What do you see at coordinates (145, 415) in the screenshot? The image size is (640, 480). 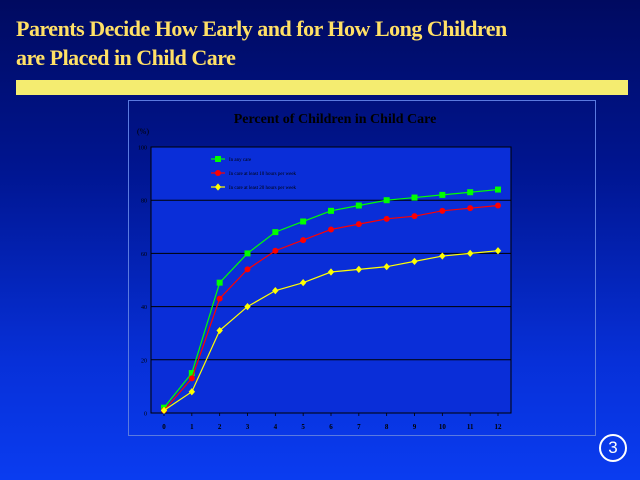 I see `y-tick-label: 0` at bounding box center [145, 415].